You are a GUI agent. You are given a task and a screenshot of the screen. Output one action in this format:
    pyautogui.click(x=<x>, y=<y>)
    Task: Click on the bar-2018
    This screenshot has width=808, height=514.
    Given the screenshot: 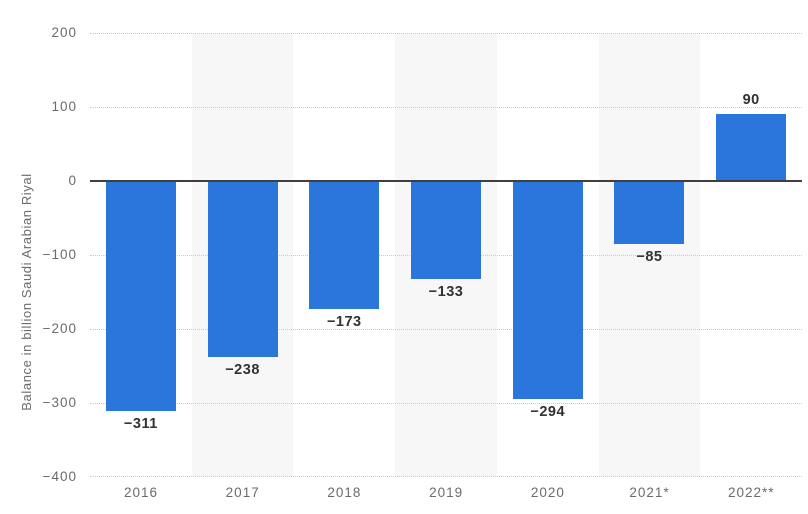 What is the action you would take?
    pyautogui.click(x=344, y=245)
    